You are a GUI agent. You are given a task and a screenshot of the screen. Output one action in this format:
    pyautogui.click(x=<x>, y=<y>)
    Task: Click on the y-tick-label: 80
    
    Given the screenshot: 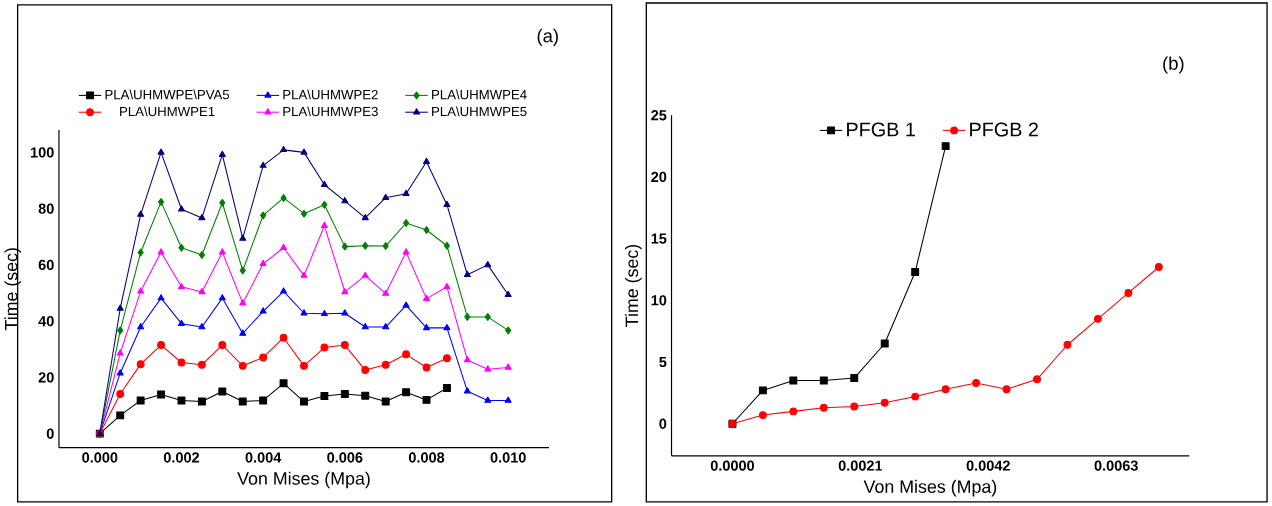 What is the action you would take?
    pyautogui.click(x=46, y=208)
    